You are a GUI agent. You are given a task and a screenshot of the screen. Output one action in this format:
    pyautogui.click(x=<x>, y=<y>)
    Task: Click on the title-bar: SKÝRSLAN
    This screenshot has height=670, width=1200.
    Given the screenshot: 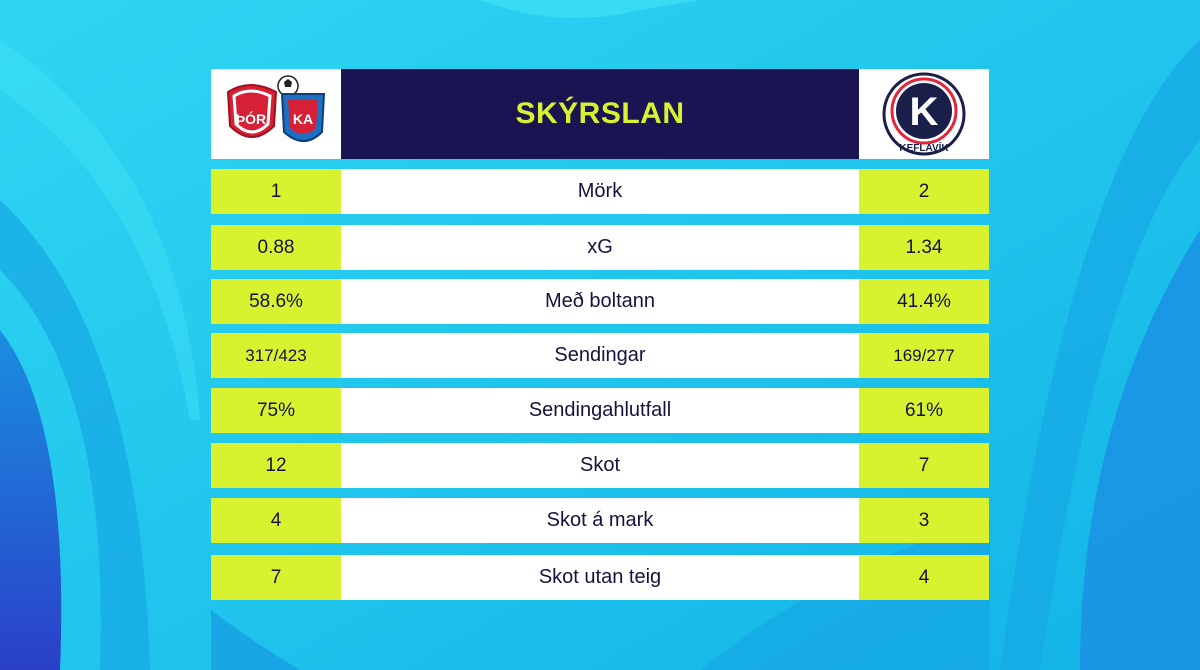 What is the action you would take?
    pyautogui.click(x=600, y=114)
    